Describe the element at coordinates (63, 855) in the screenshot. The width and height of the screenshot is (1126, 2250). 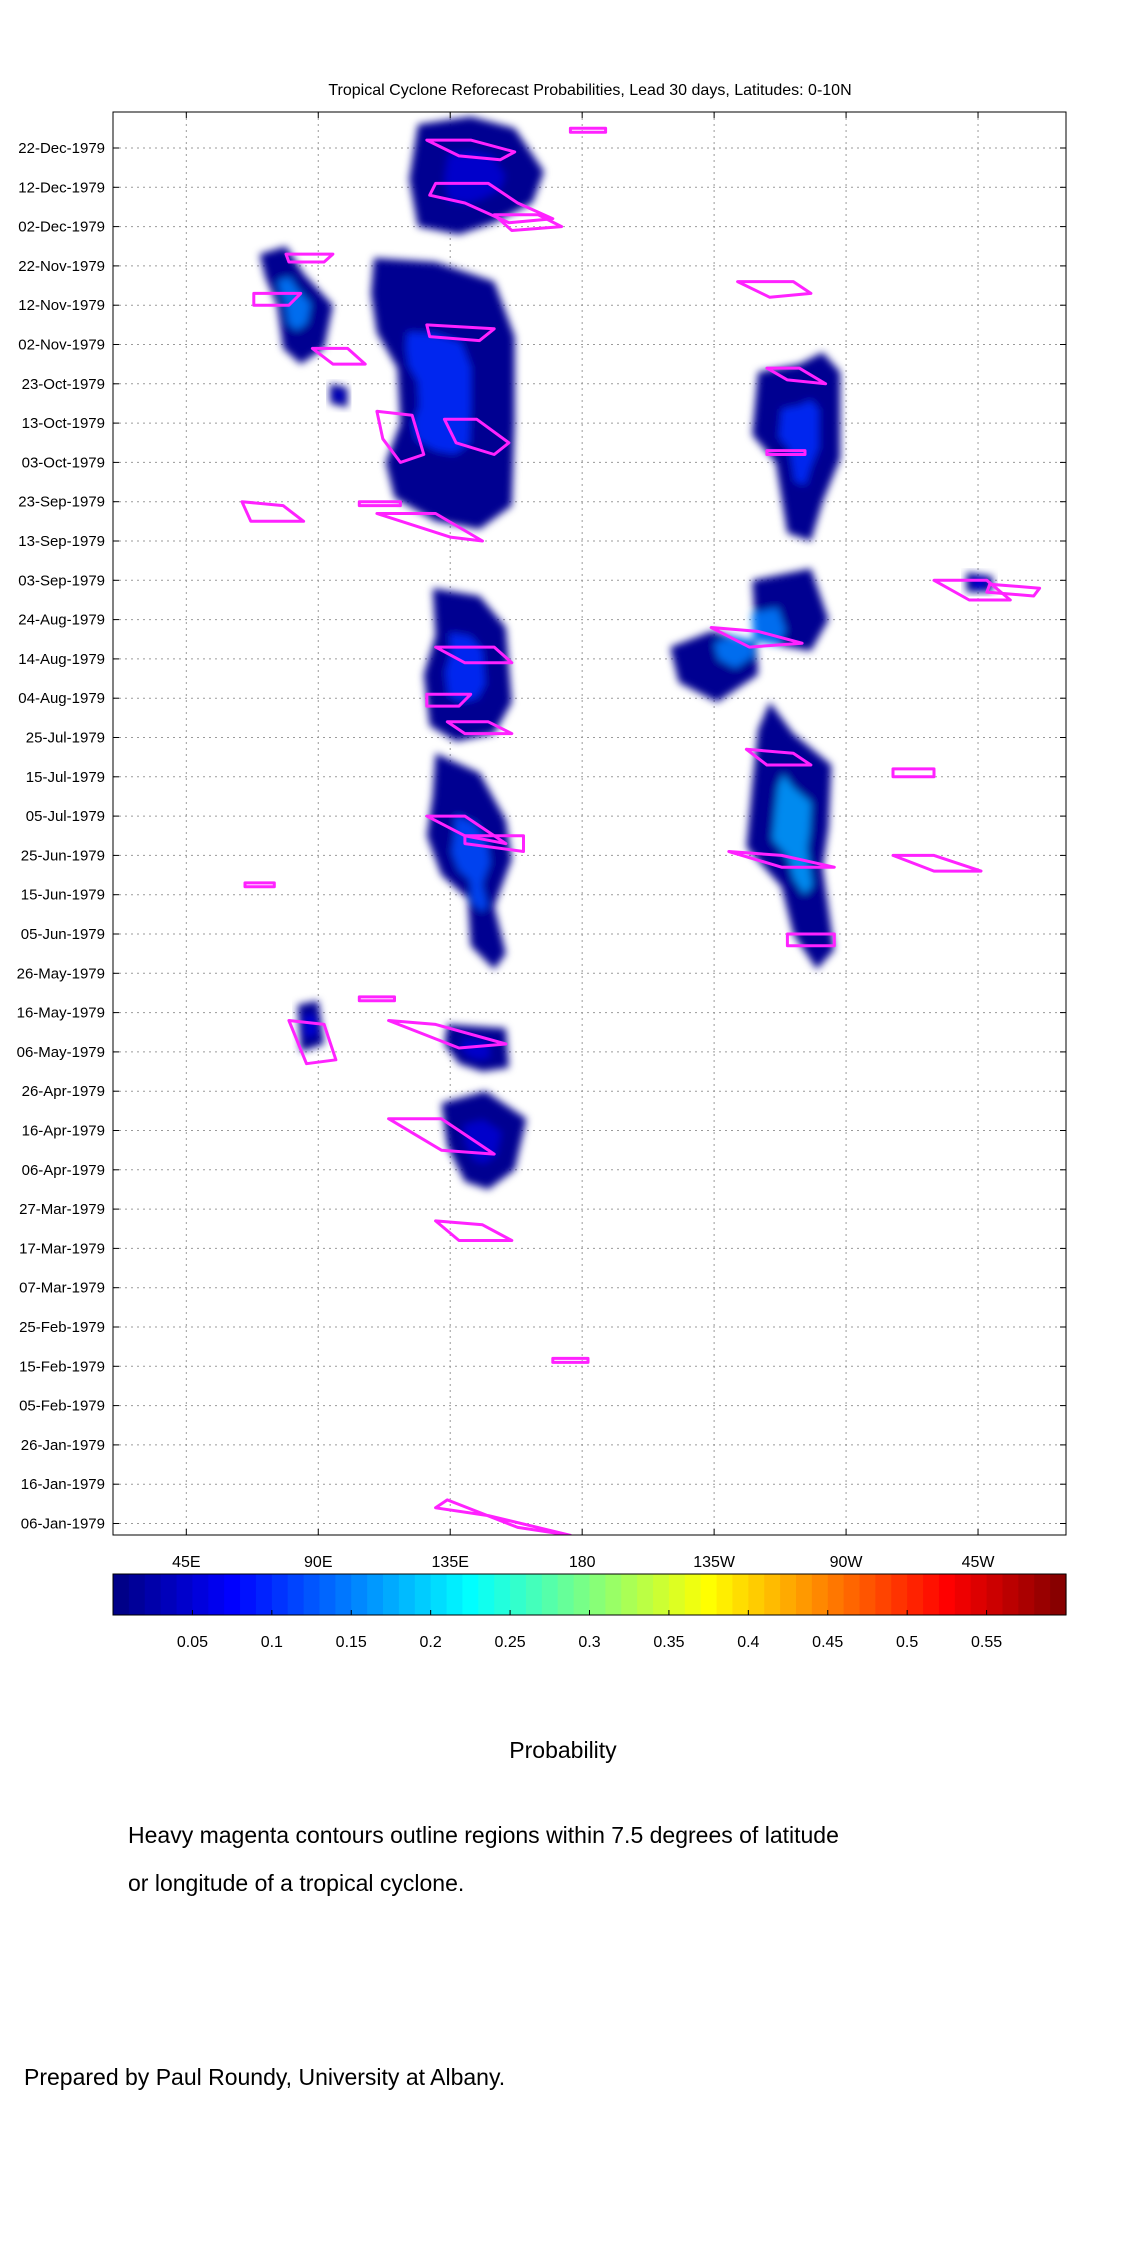
I see `y-tick-label: 25-Jun-1979` at that location.